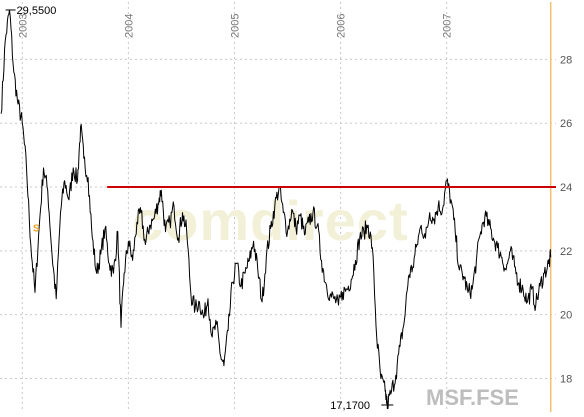 The height and width of the screenshot is (417, 584). What do you see at coordinates (342, 26) in the screenshot?
I see `x-tick-label: 2006` at bounding box center [342, 26].